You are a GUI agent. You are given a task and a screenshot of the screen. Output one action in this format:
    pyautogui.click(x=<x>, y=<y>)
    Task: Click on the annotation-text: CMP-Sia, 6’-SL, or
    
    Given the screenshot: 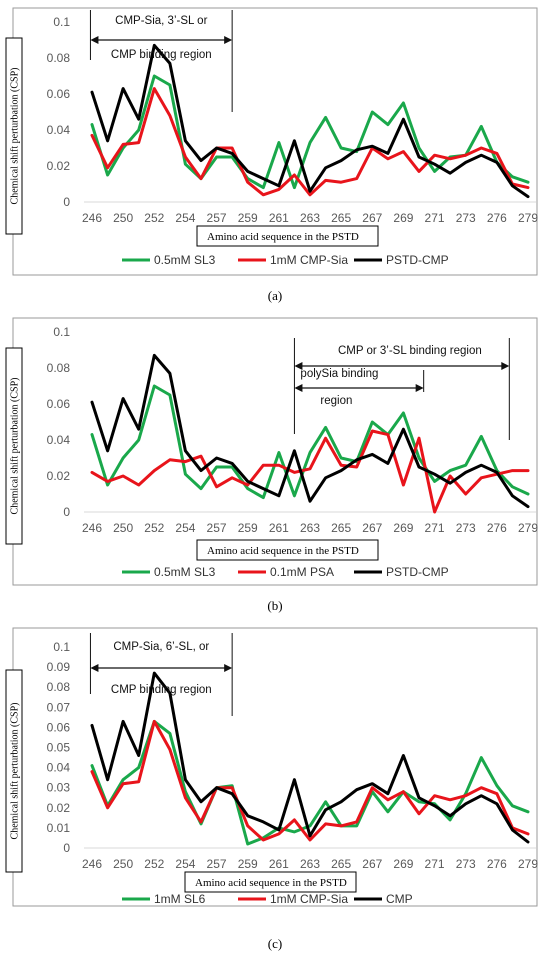 What is the action you would take?
    pyautogui.click(x=161, y=647)
    